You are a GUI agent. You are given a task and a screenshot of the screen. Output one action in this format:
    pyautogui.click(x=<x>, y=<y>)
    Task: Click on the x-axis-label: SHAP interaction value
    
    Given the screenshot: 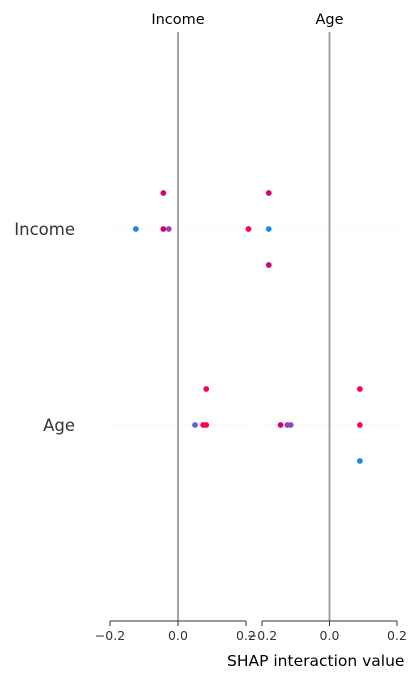 What is the action you would take?
    pyautogui.click(x=315, y=661)
    